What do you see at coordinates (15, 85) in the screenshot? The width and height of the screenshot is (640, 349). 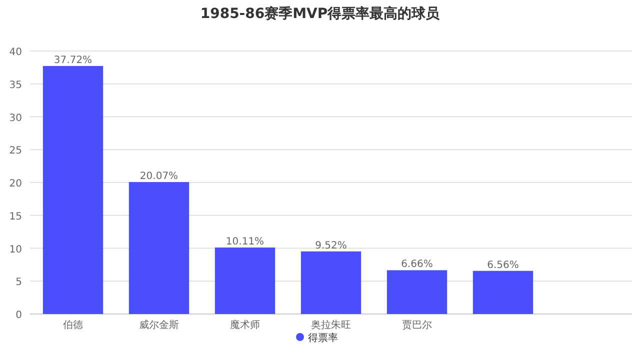 I see `y-tick-label: 35` at bounding box center [15, 85].